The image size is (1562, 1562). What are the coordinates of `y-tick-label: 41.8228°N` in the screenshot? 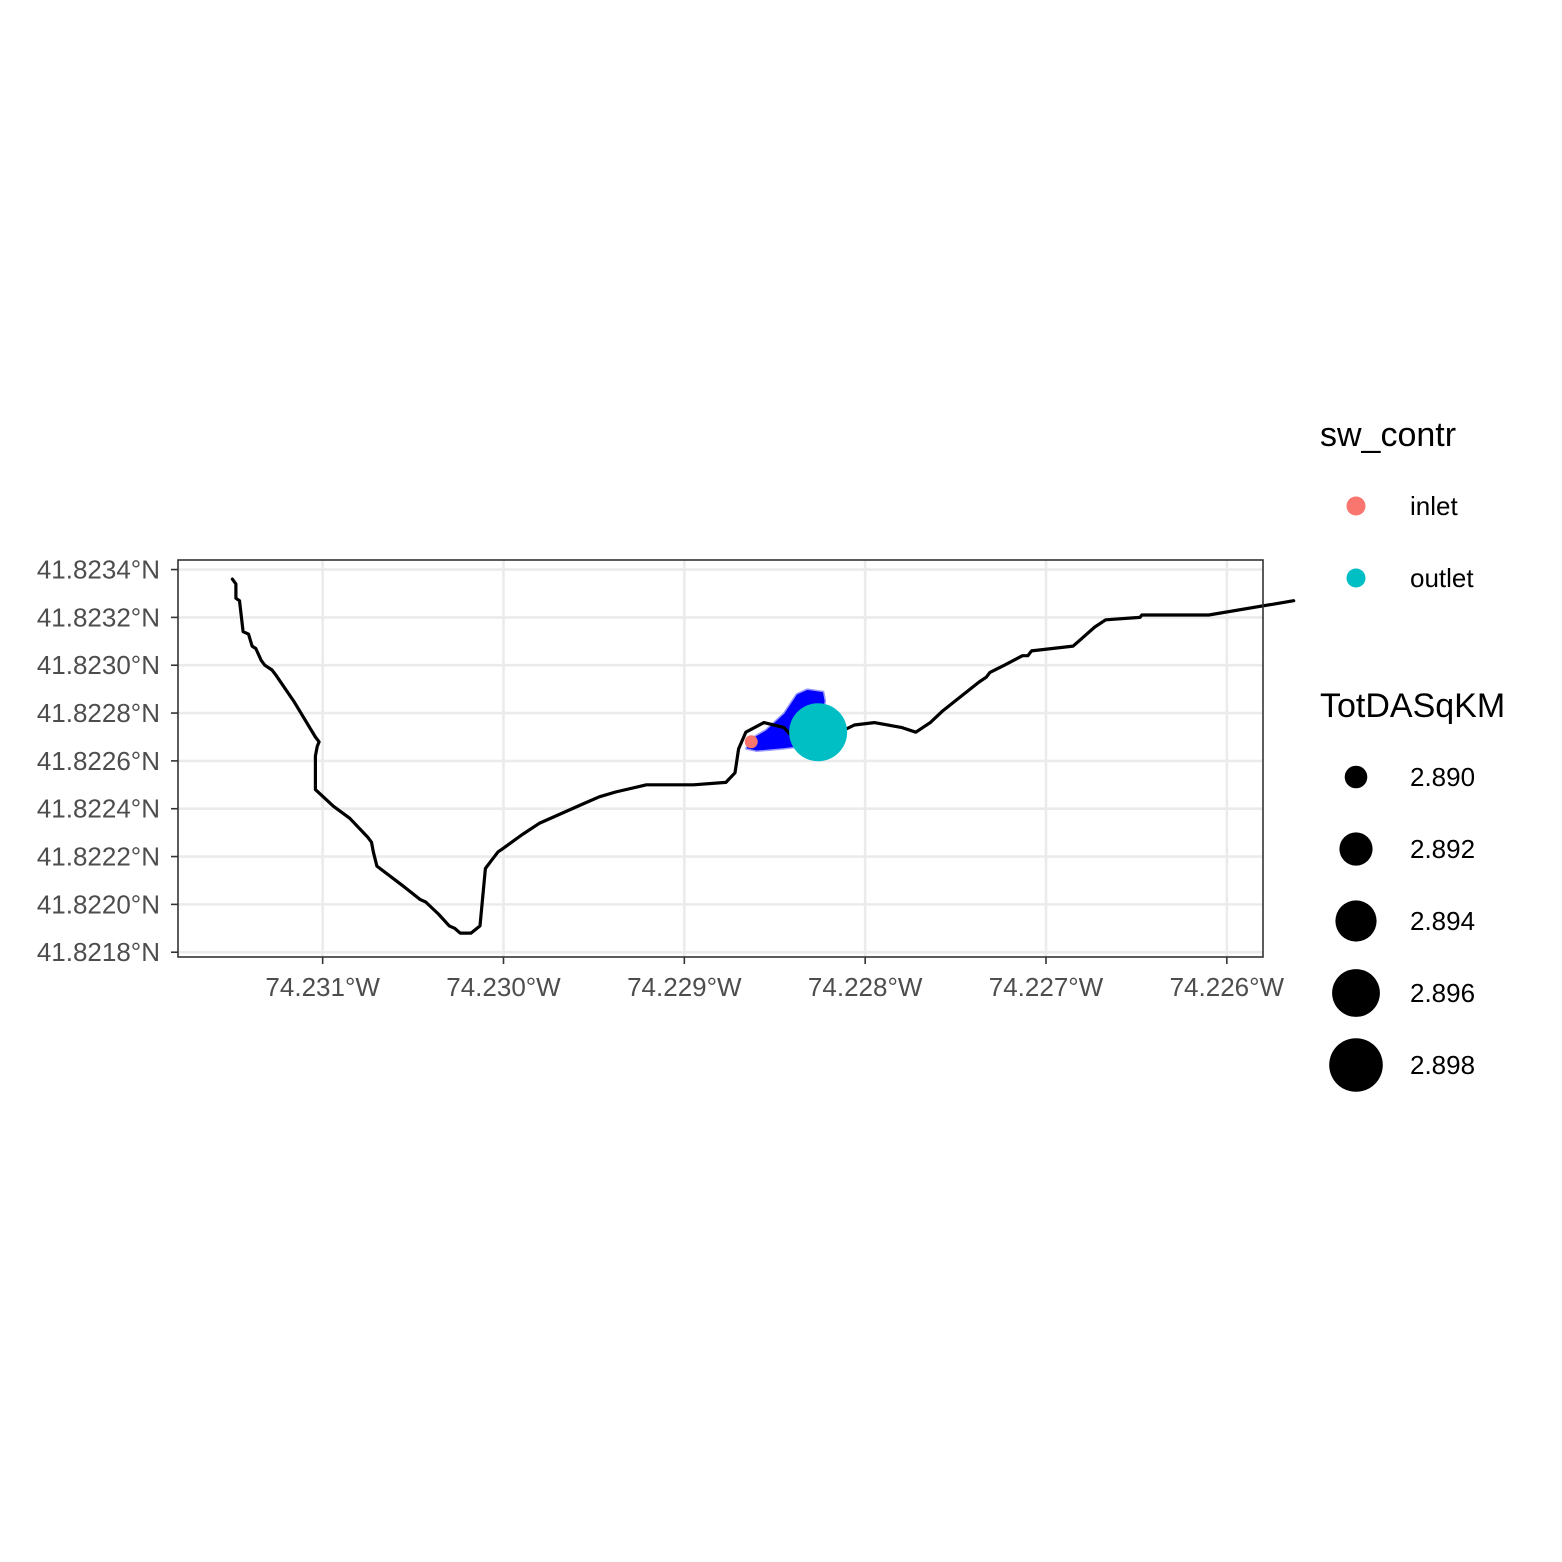 It's located at (98, 713).